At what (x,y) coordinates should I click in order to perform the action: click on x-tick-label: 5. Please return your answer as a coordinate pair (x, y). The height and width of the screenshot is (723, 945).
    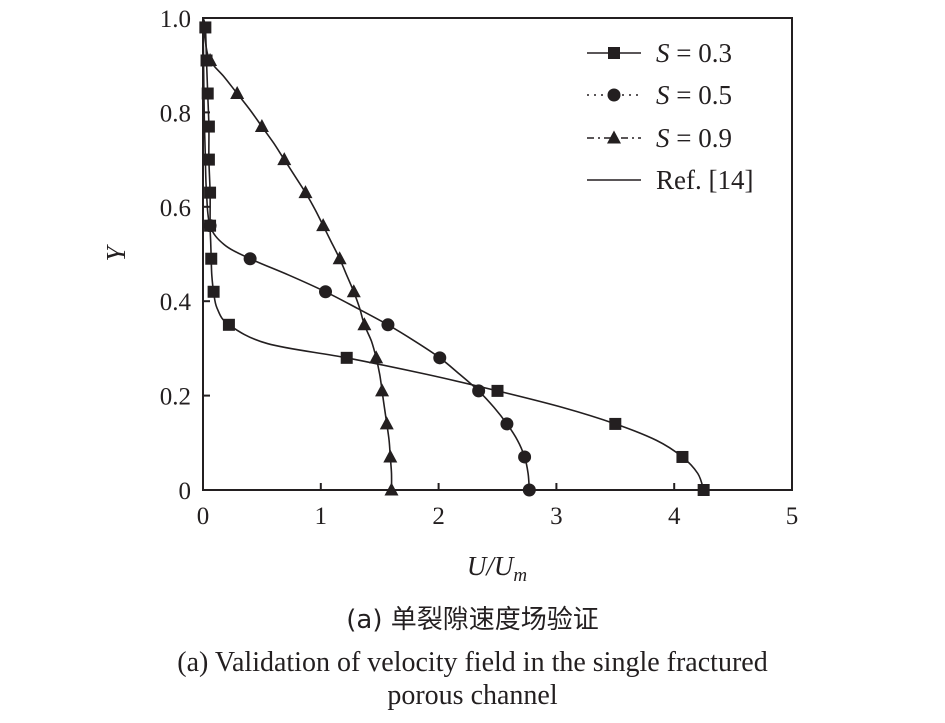
    Looking at the image, I should click on (792, 516).